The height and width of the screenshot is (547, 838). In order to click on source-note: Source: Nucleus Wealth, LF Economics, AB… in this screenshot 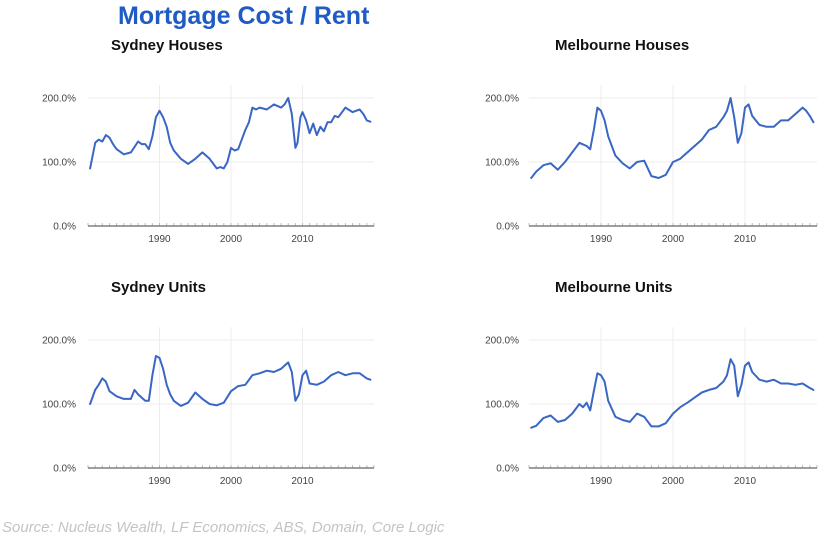, I will do `click(223, 527)`.